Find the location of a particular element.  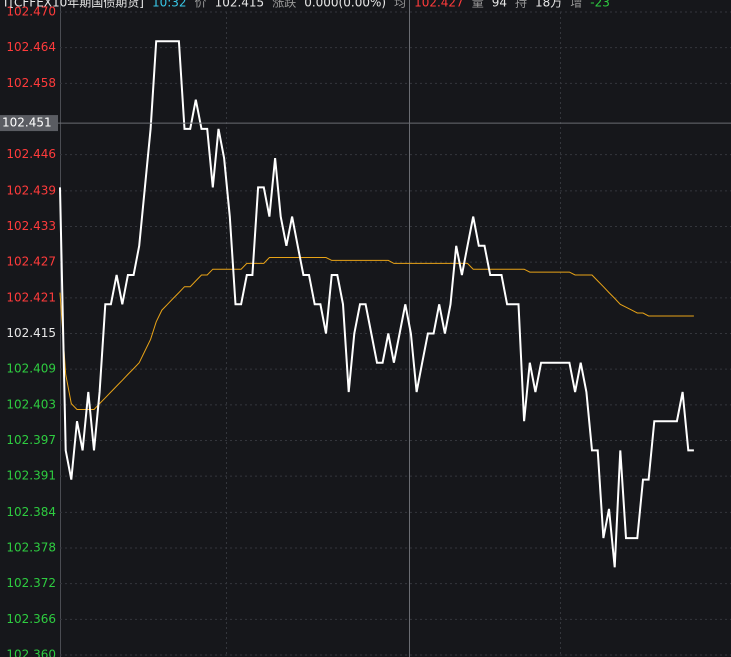

y-tick-label: 102.421 is located at coordinates (31, 297).